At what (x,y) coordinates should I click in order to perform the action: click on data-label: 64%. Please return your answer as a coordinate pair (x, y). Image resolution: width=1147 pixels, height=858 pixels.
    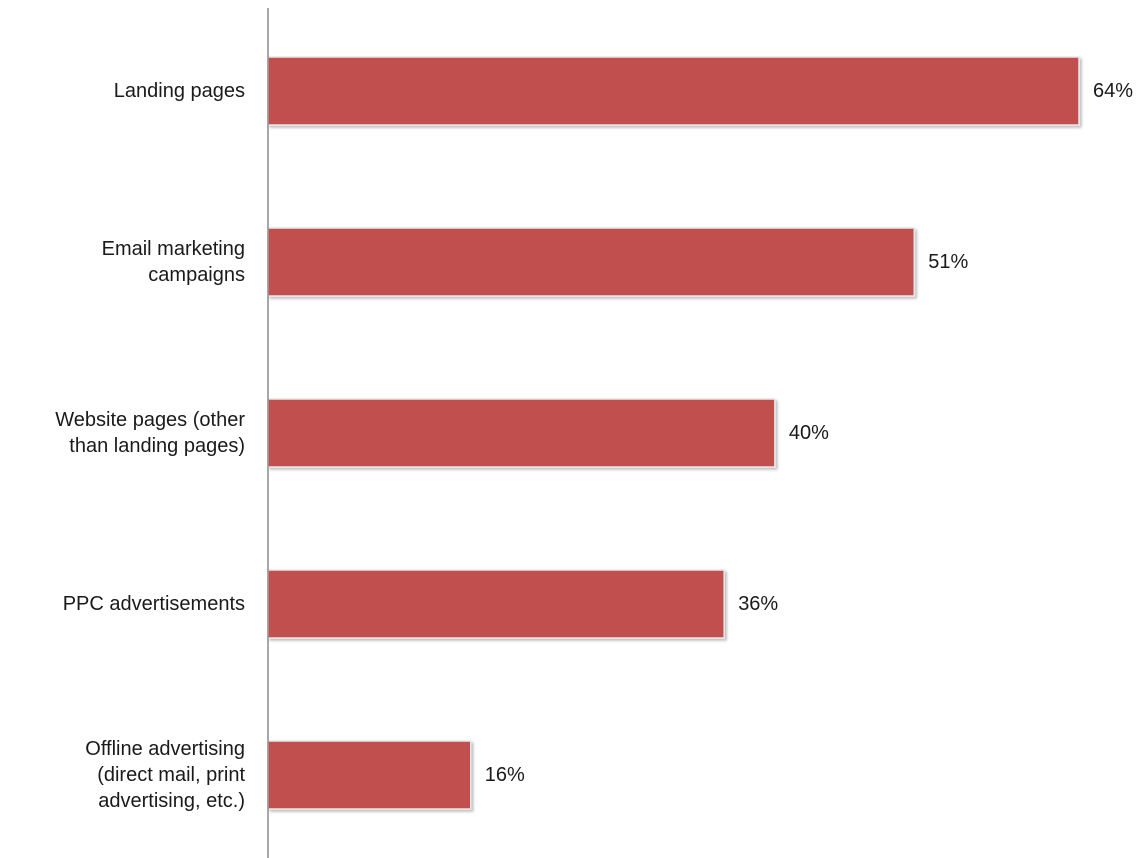
    Looking at the image, I should click on (1113, 91).